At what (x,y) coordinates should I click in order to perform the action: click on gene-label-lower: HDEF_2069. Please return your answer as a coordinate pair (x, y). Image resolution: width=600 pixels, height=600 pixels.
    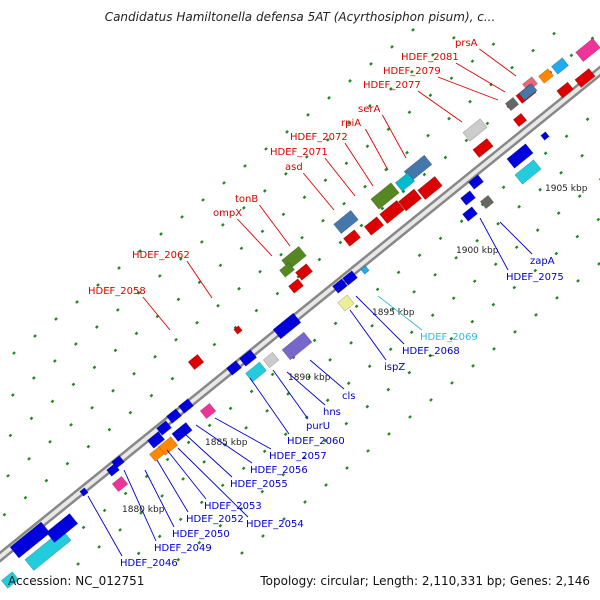
    Looking at the image, I should click on (449, 337).